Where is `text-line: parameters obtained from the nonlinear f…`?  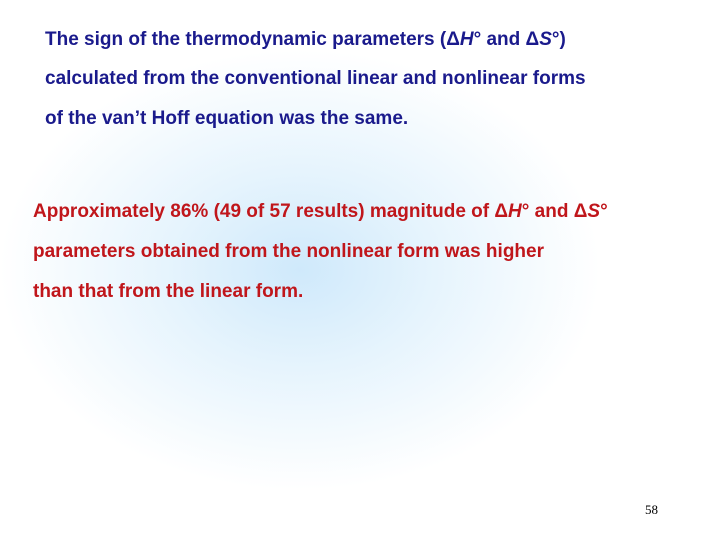 text-line: parameters obtained from the nonlinear f… is located at coordinates (288, 251).